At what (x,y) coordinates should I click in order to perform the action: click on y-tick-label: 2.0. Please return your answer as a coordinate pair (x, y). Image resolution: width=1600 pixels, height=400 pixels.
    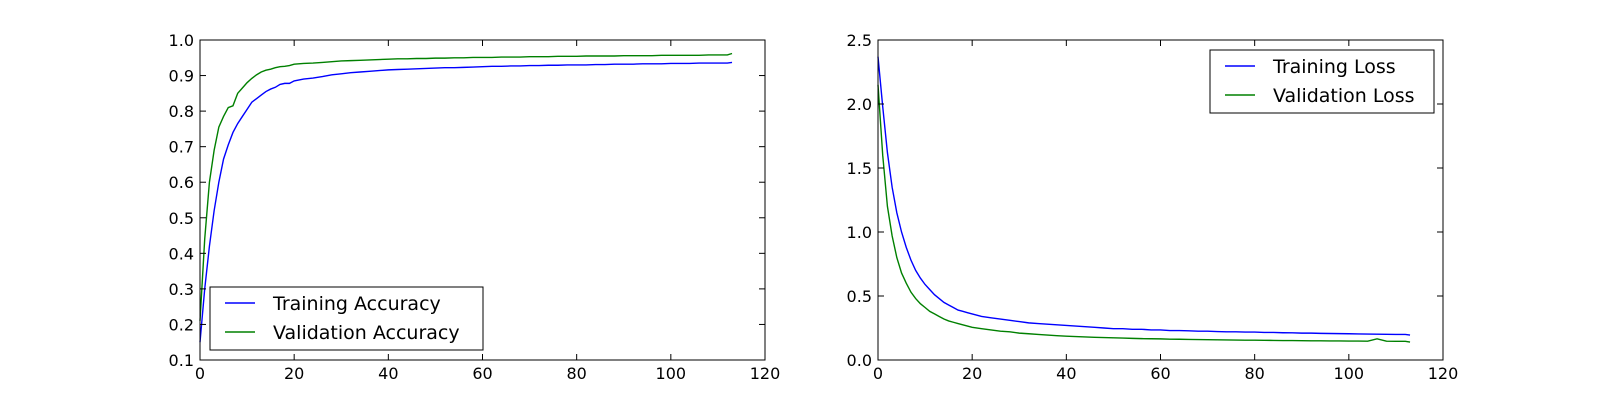
    Looking at the image, I should click on (859, 104).